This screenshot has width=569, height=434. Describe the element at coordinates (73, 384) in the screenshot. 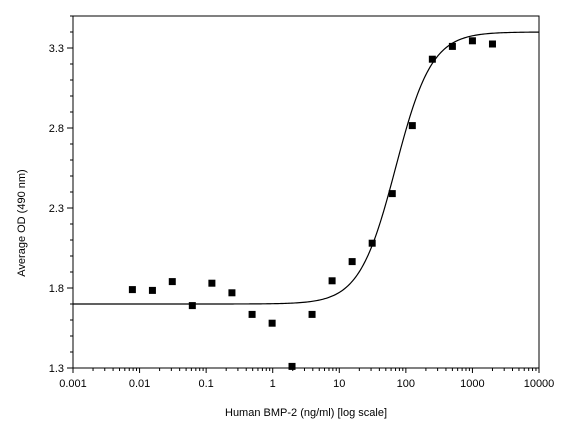

I see `x-tick-label: 0.001` at that location.